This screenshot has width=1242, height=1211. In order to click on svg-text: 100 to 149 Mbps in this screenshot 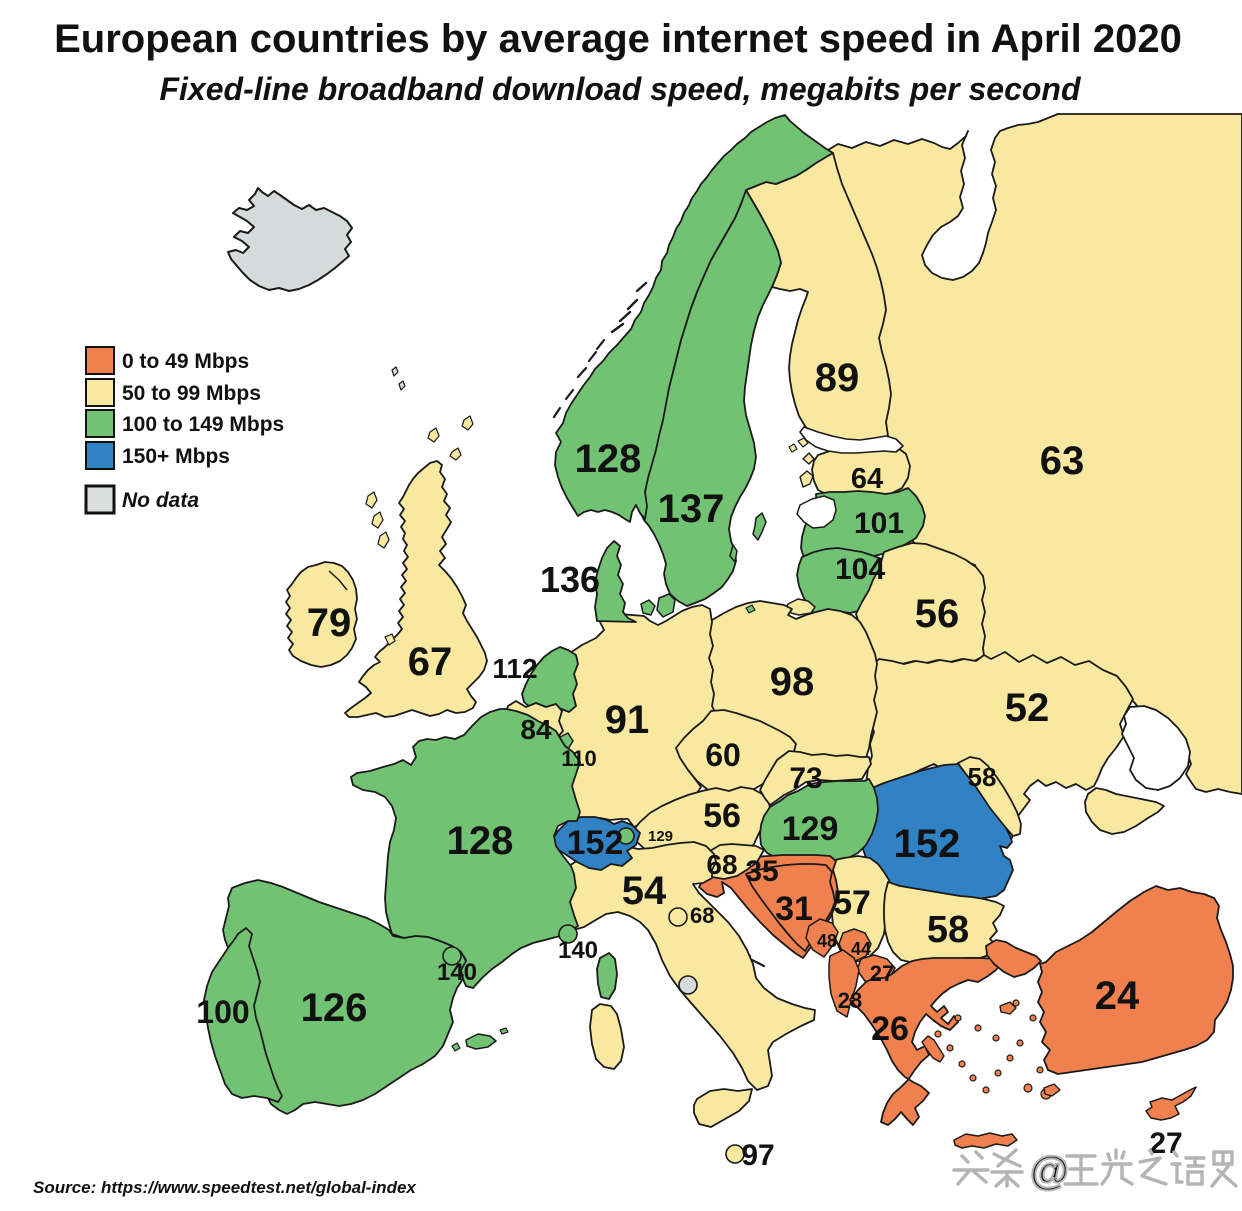, I will do `click(203, 424)`.